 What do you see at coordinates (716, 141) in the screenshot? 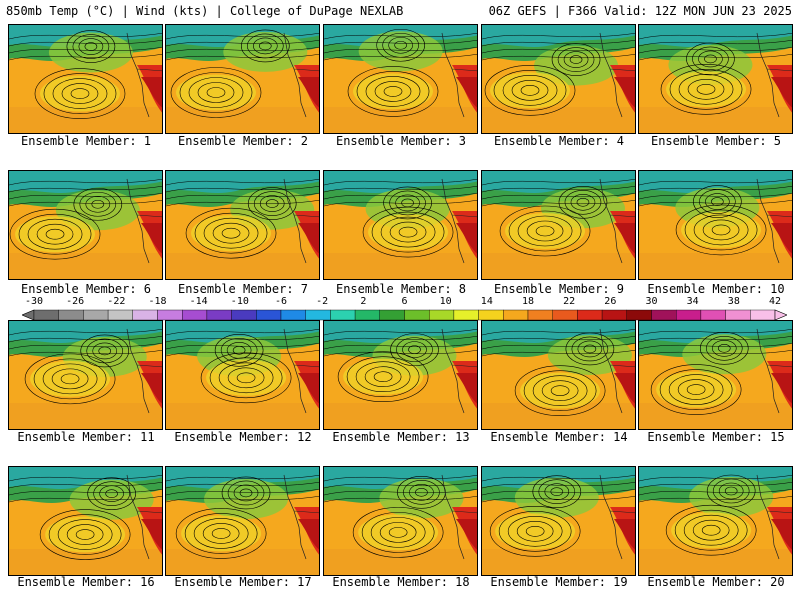
I see `ensemble-member-label: Ensemble Member: 5` at bounding box center [716, 141].